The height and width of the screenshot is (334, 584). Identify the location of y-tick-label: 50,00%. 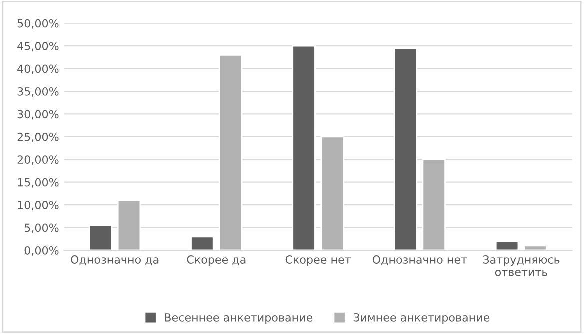
(38, 24).